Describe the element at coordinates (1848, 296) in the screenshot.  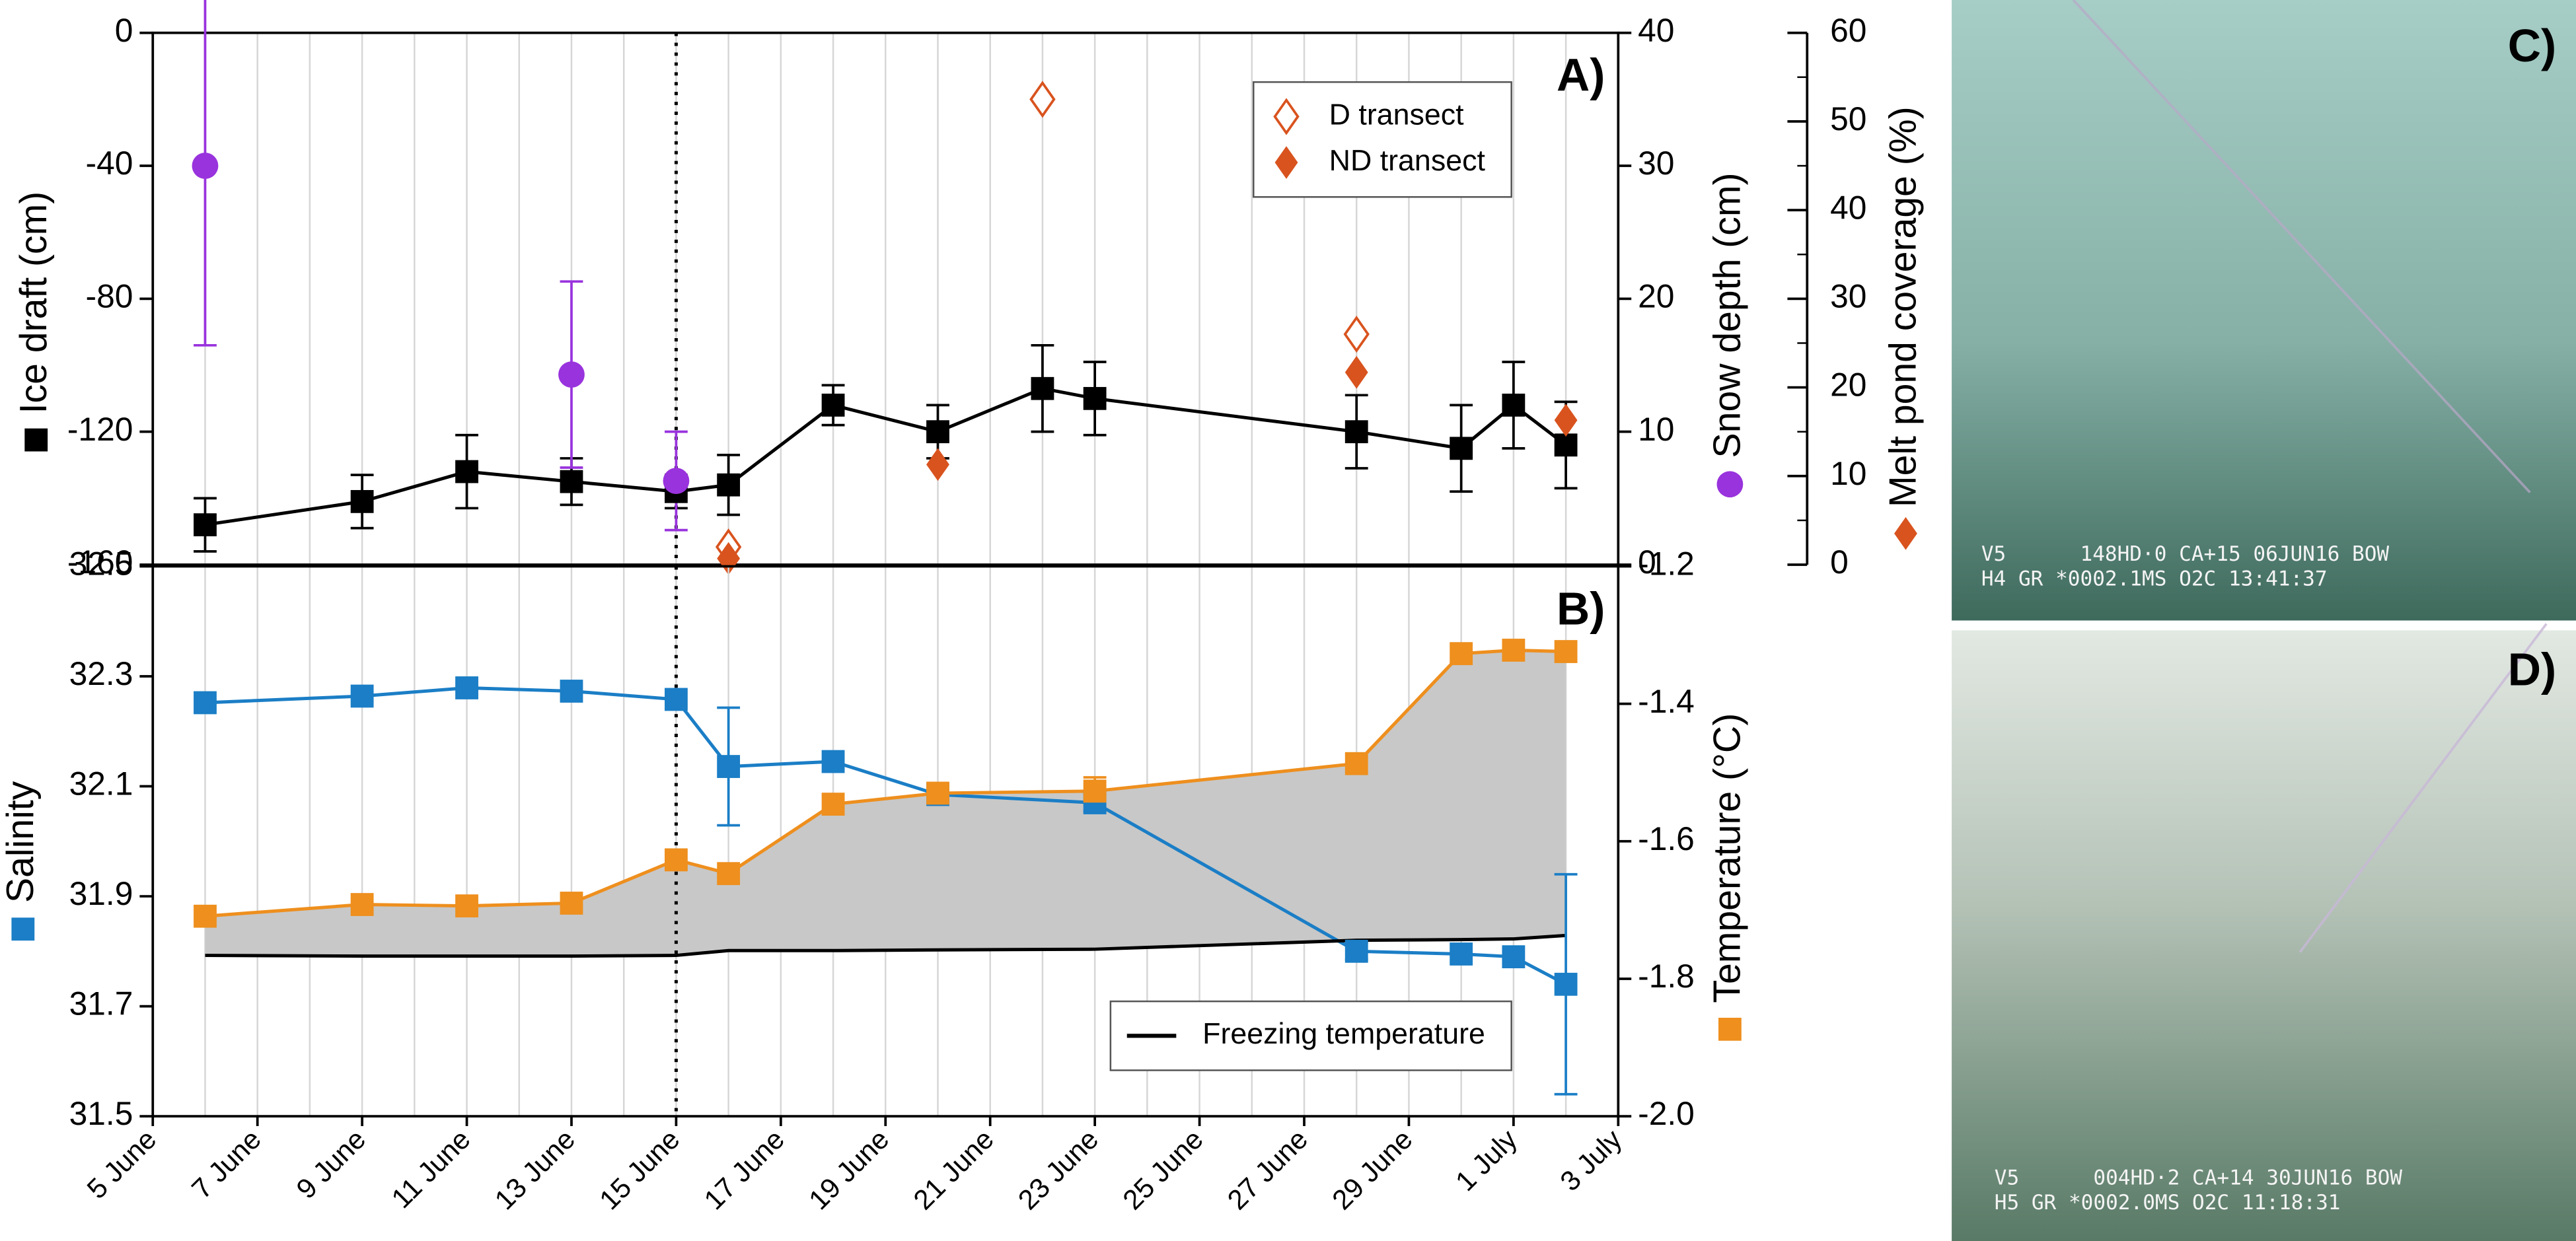
I see `y3-tick-label: 30` at that location.